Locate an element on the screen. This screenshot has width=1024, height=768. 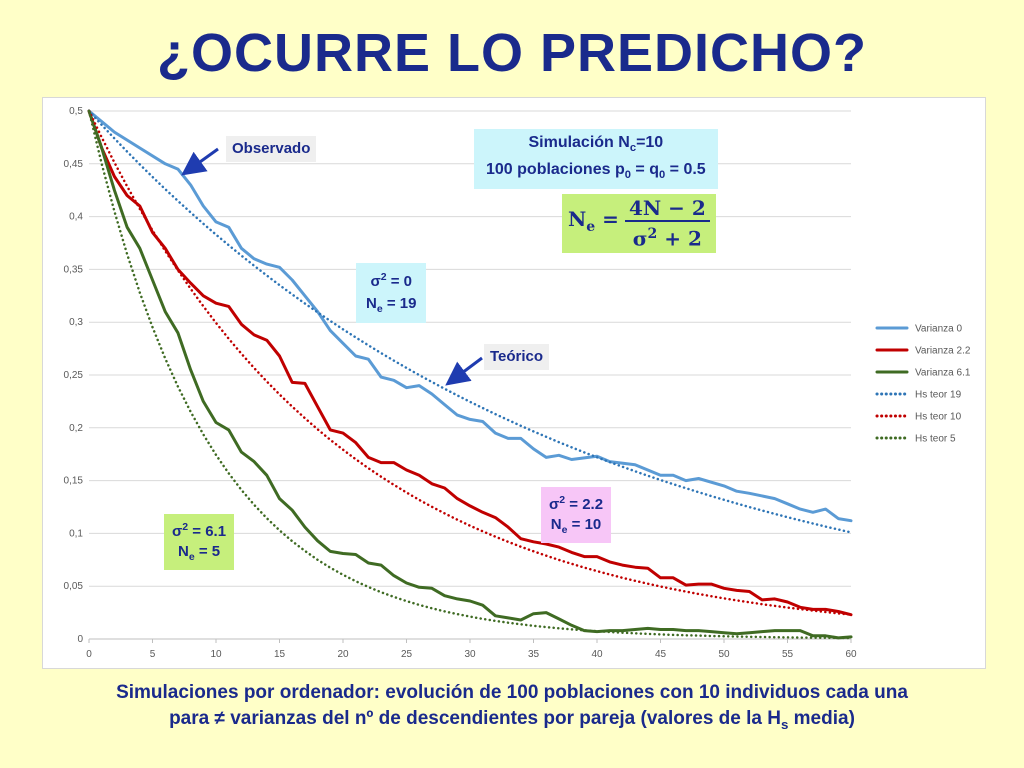
formula-lhs: Ne = is located at coordinates (593, 223).